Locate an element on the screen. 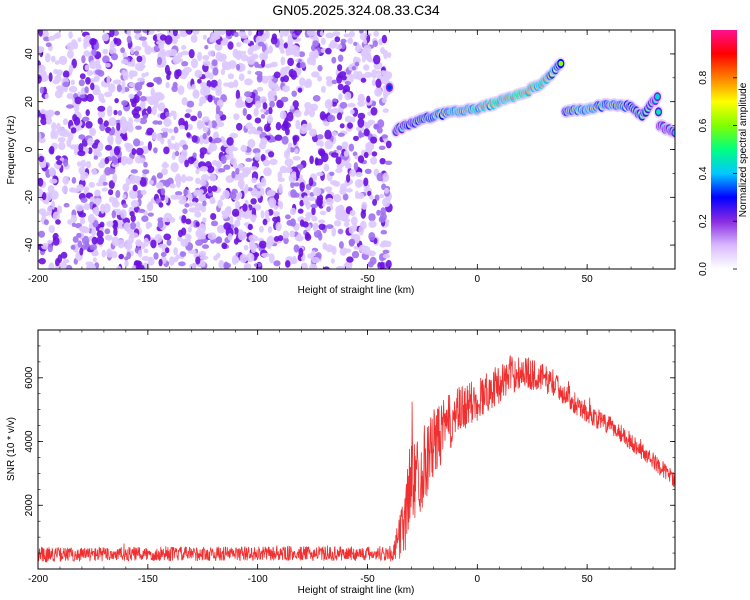 Image resolution: width=750 pixels, height=600 pixels. spectrogram-x-axis-label: Height of straight line (km) is located at coordinates (356, 290).